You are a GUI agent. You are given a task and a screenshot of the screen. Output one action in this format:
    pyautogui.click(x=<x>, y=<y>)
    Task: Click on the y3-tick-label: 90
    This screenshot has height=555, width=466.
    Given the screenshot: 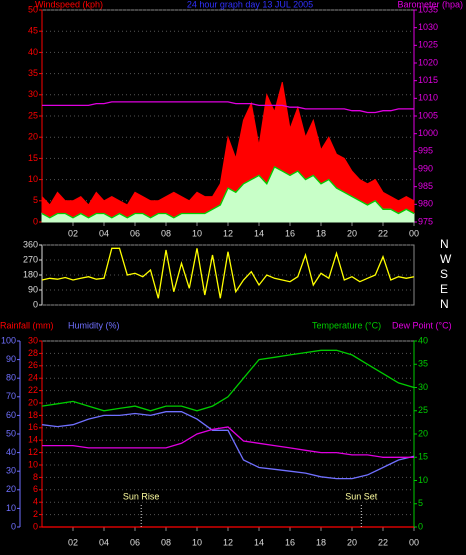 What is the action you would take?
    pyautogui.click(x=11, y=359)
    